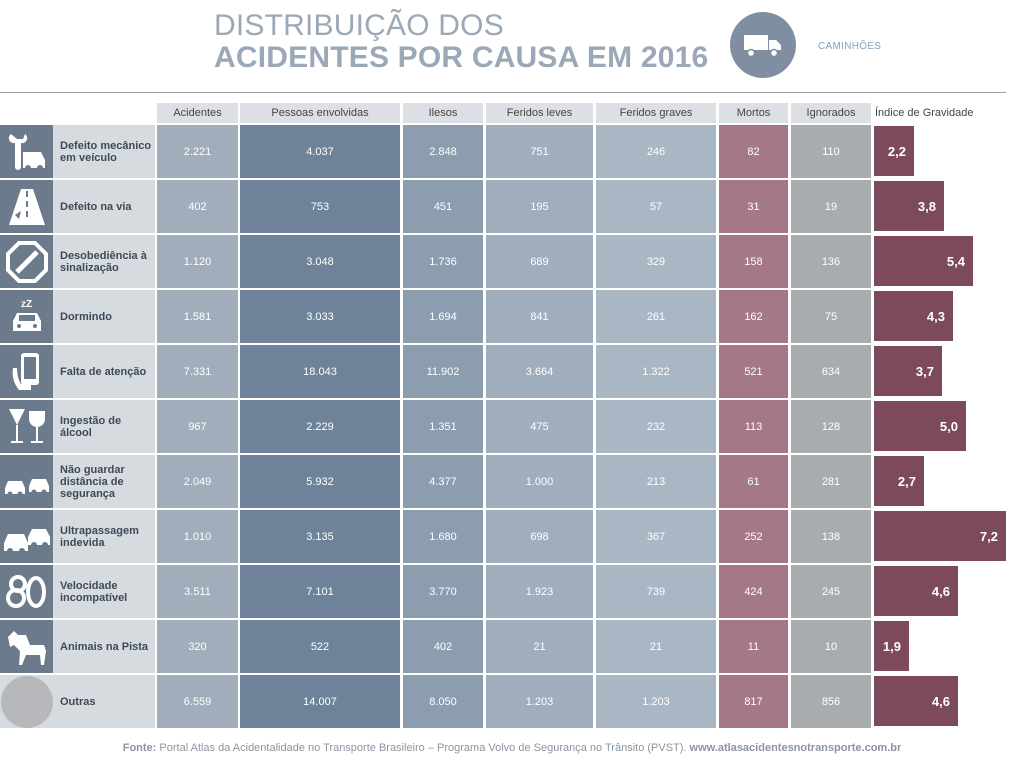  I want to click on table-cell: 19, so click(831, 206).